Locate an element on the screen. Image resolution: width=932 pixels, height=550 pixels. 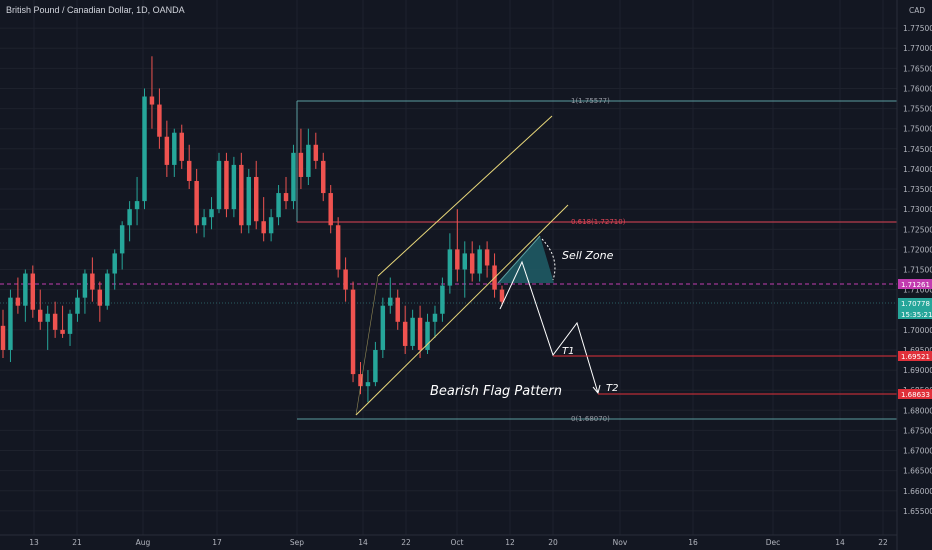
y-tick-label: 1.77500 is located at coordinates (917, 28).